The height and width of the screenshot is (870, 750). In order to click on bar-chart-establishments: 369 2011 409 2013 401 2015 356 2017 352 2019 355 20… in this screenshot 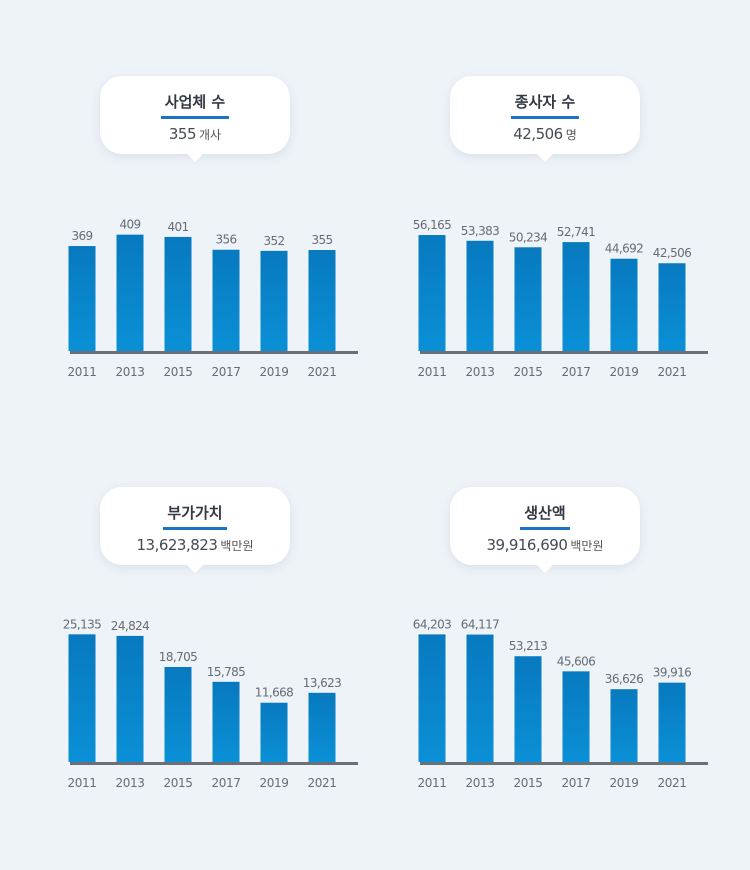, I will do `click(213, 298)`.